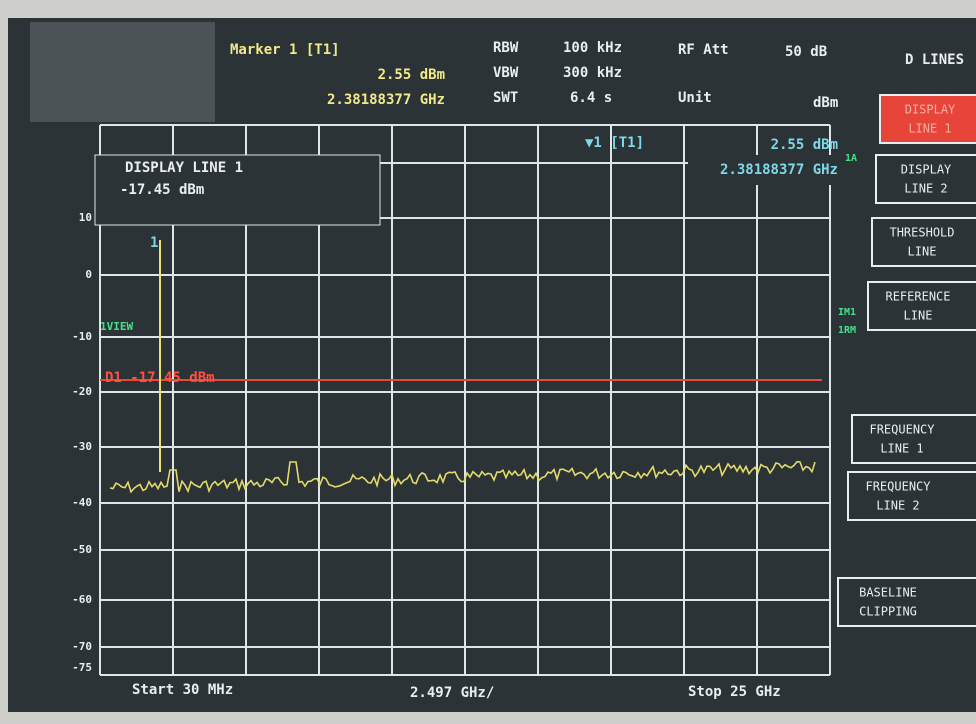 The height and width of the screenshot is (724, 976). I want to click on side-label: 1RM, so click(847, 330).